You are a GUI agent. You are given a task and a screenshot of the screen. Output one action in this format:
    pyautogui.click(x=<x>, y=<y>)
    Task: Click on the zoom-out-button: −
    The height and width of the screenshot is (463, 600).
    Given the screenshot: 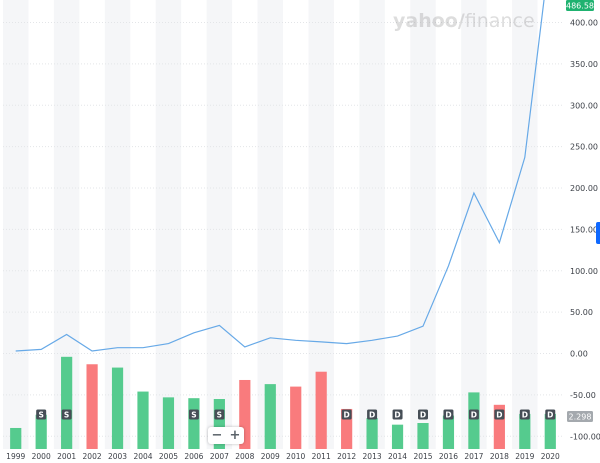 What is the action you would take?
    pyautogui.click(x=217, y=435)
    